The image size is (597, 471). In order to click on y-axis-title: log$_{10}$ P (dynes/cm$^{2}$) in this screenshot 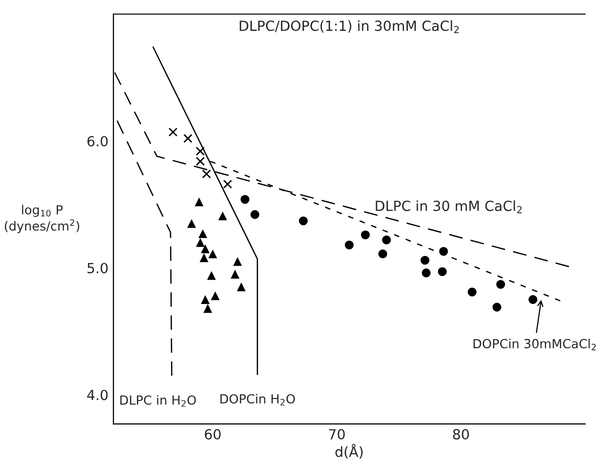, I will do `click(42, 219)`.